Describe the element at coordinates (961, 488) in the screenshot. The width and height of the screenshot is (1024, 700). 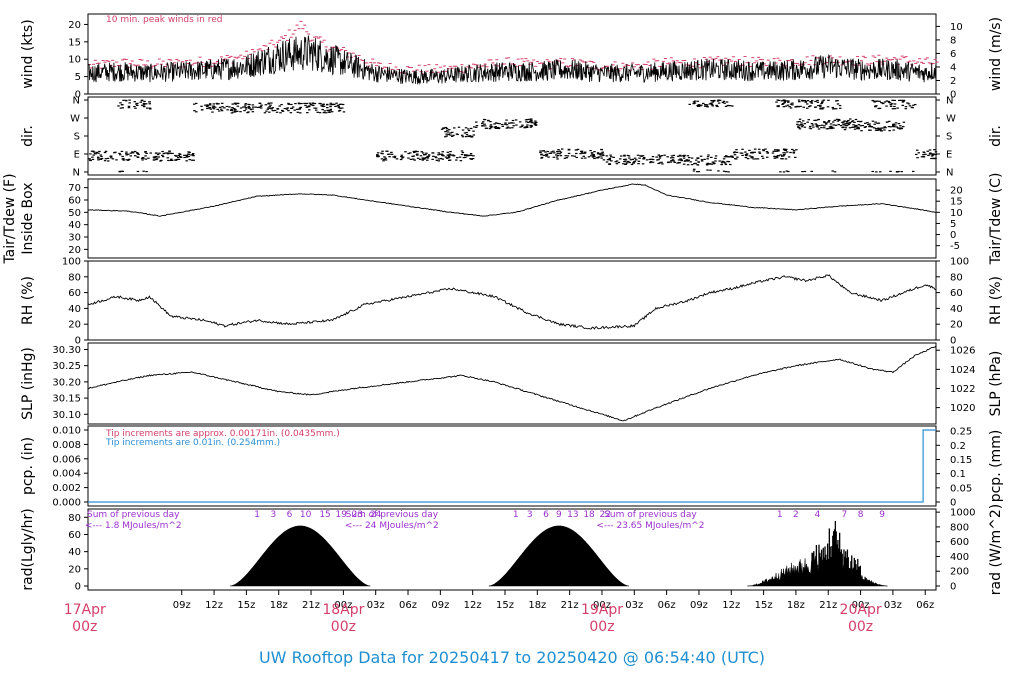
I see `pcp-right-tick-label: 0.05` at that location.